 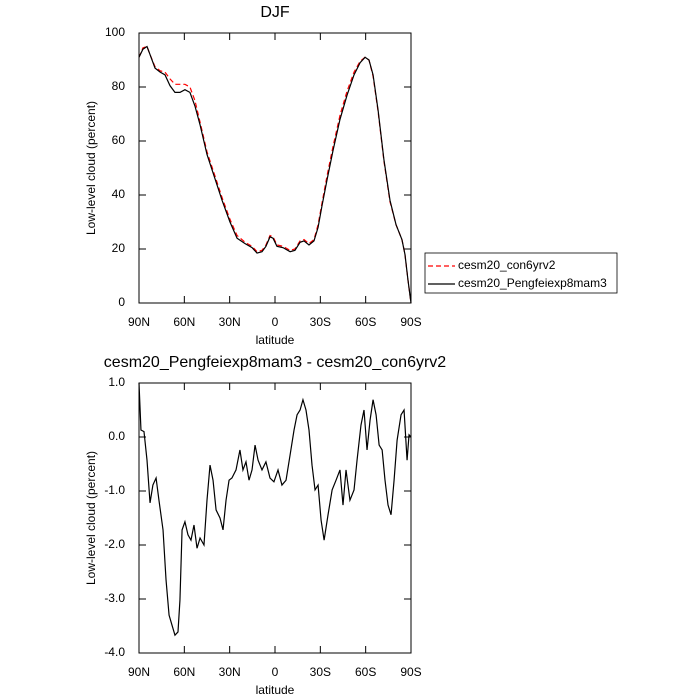 What do you see at coordinates (521, 273) in the screenshot?
I see `legend-box` at bounding box center [521, 273].